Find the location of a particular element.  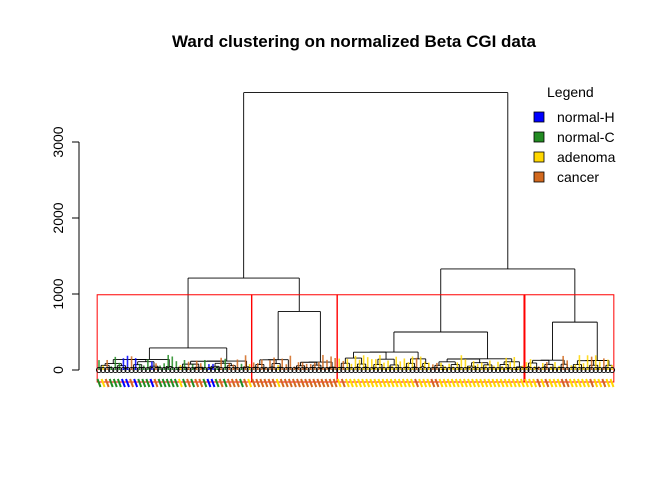

y-axis: 0 1000 2000 3000 is located at coordinates (65, 250).